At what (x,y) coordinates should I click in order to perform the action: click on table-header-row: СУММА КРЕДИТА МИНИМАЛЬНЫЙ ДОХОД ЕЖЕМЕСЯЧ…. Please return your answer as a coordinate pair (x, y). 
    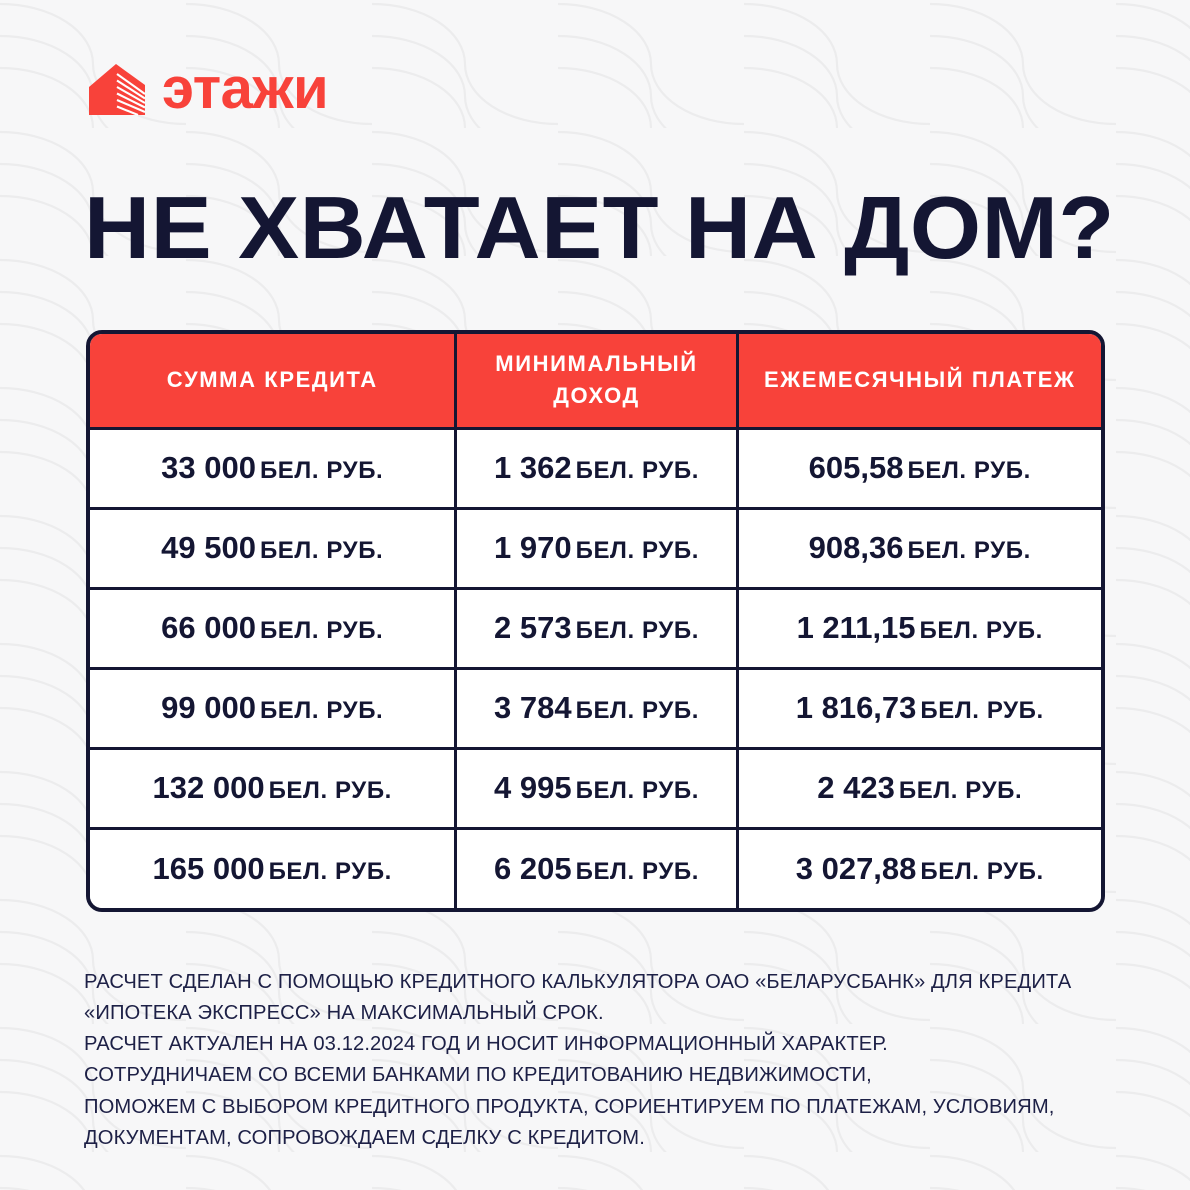
    Looking at the image, I should click on (595, 381).